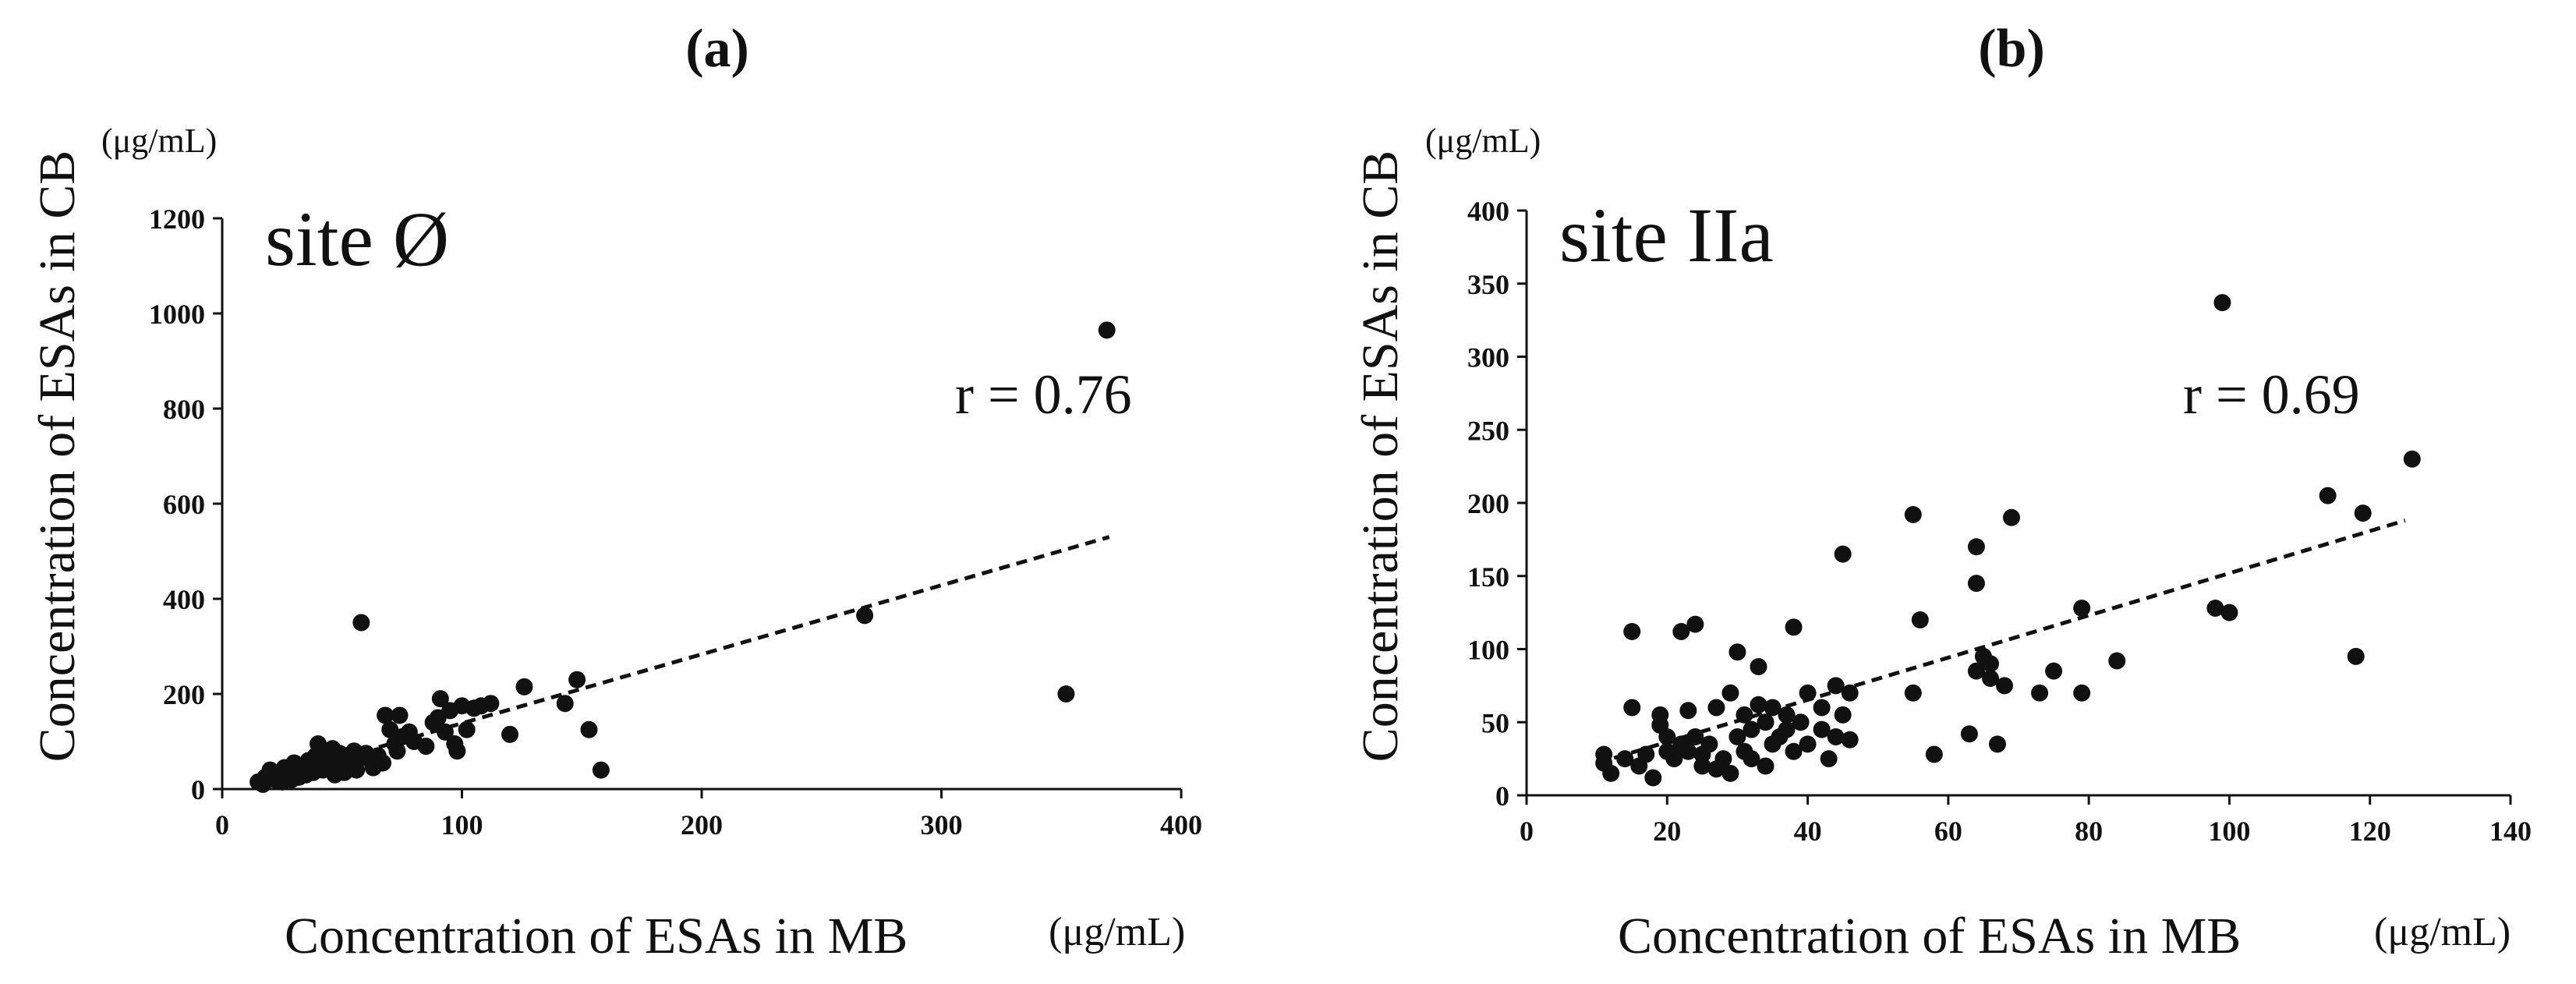  What do you see at coordinates (1488, 430) in the screenshot?
I see `panel-b-y-tick-label: 250` at bounding box center [1488, 430].